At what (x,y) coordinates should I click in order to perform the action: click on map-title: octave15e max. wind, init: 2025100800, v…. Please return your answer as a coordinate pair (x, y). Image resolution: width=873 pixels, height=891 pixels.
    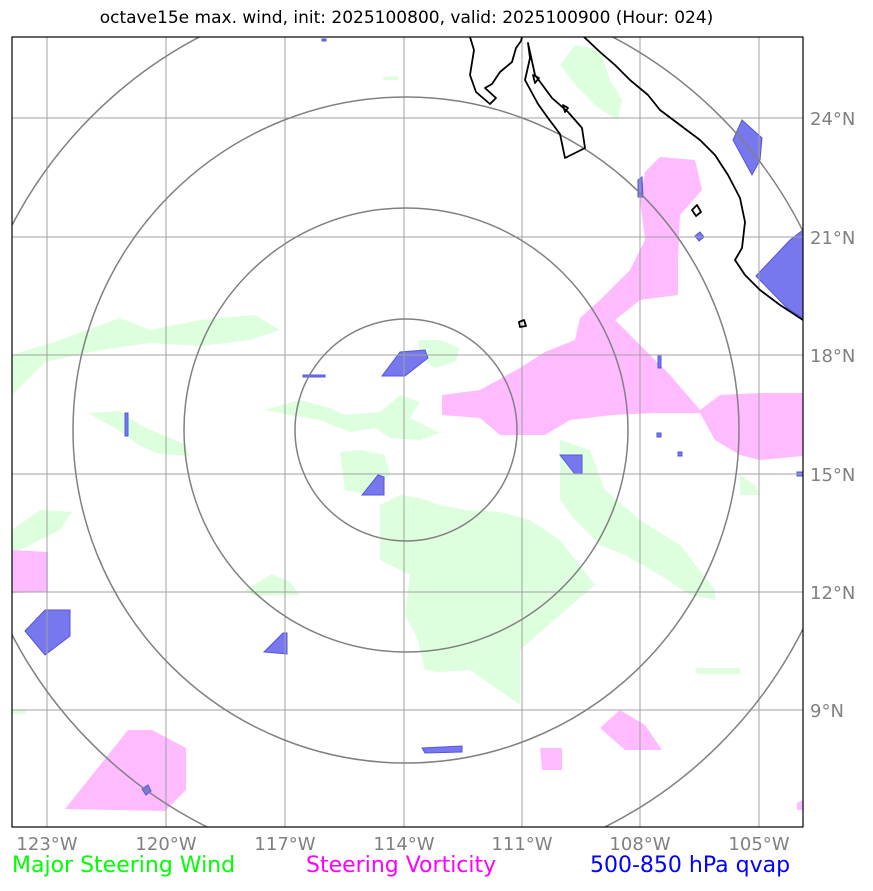
    Looking at the image, I should click on (406, 18).